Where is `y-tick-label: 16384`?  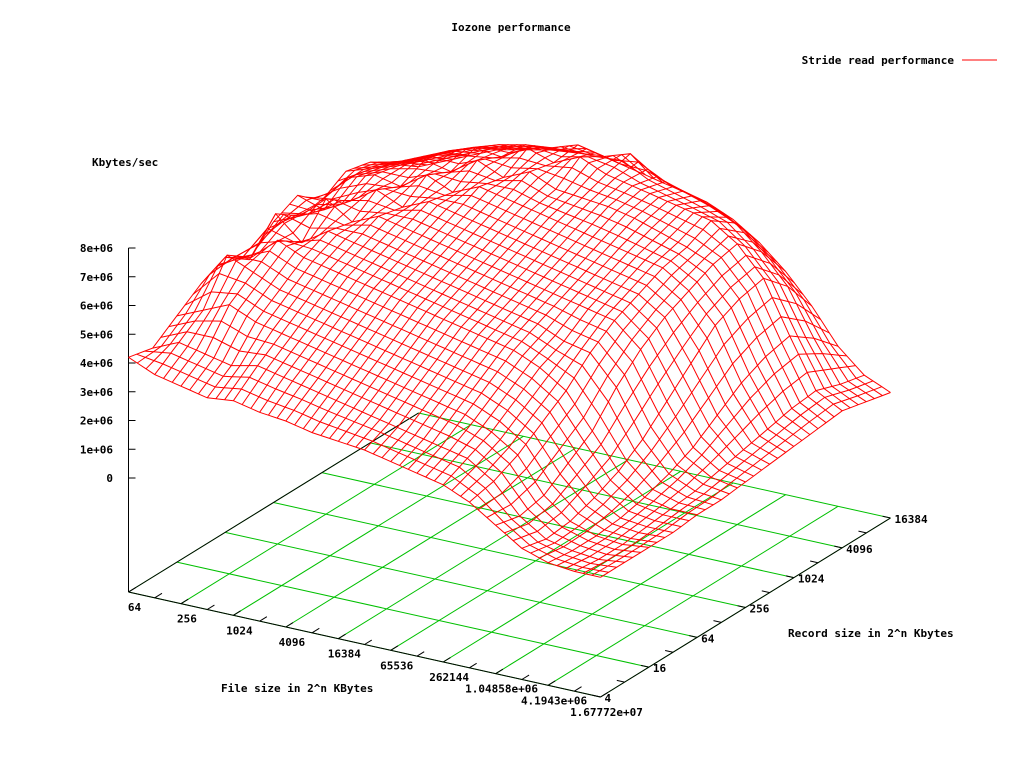 y-tick-label: 16384 is located at coordinates (911, 519).